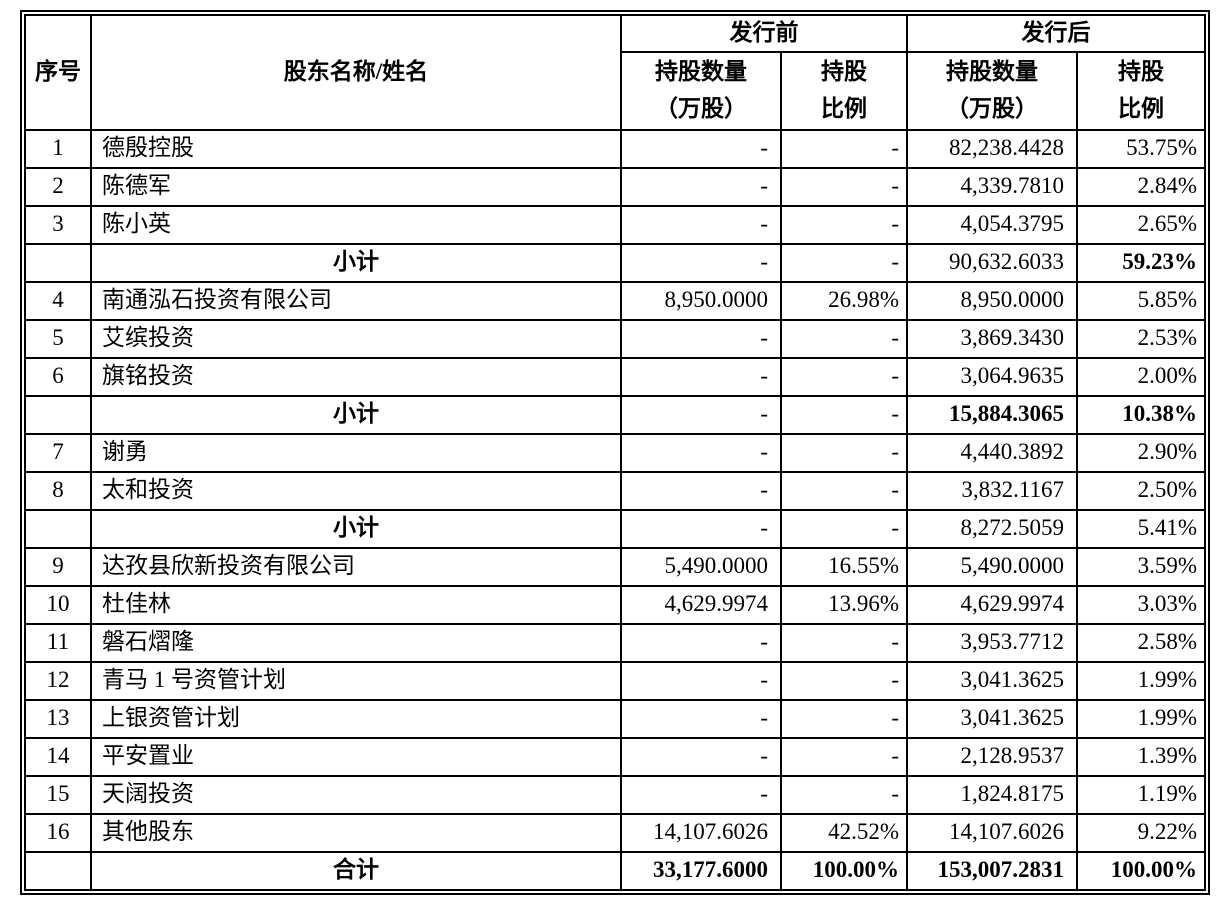  Describe the element at coordinates (356, 300) in the screenshot. I see `cell-name: 南通泓石投资有限公司` at that location.